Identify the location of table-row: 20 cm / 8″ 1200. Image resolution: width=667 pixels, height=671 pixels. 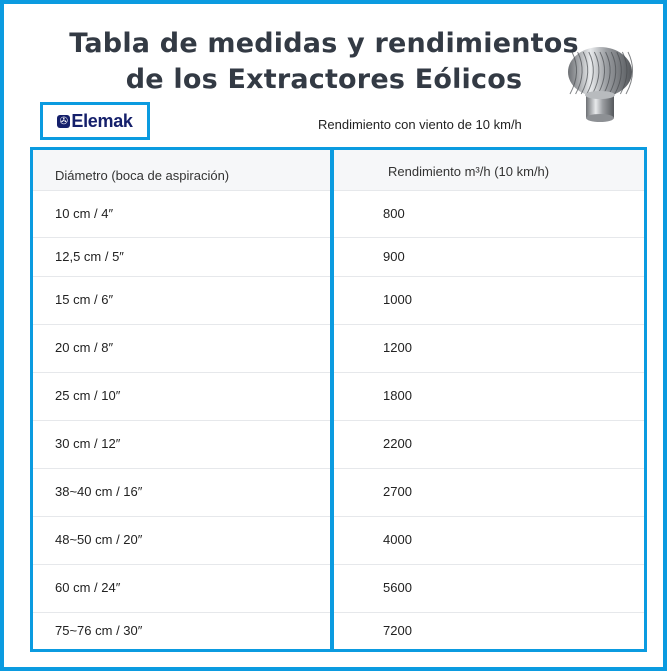
(338, 348).